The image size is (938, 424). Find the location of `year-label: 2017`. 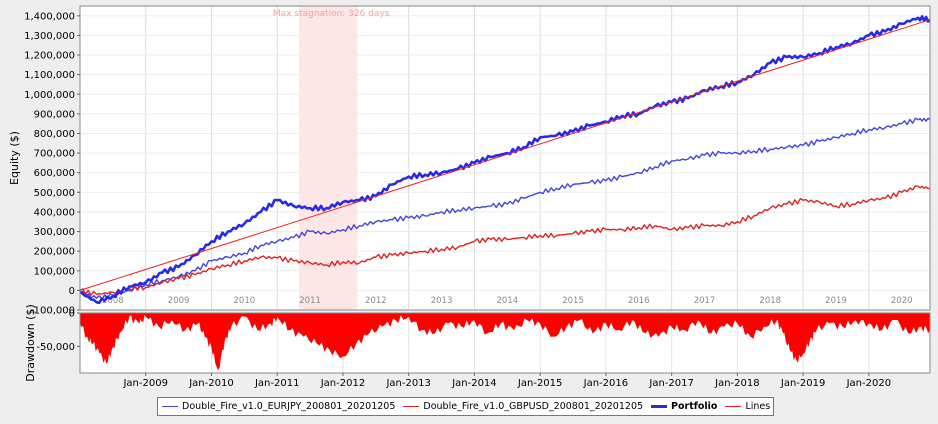

year-label: 2017 is located at coordinates (705, 301).